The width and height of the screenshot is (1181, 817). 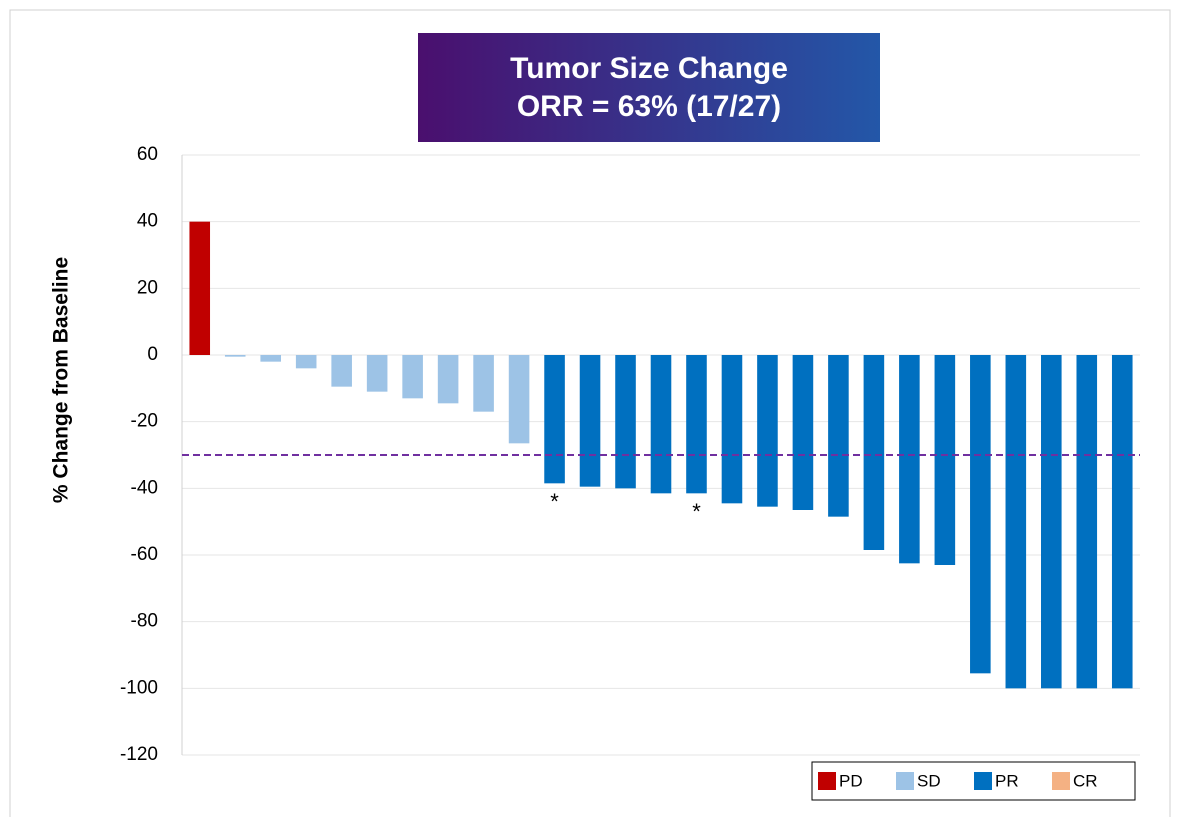 I want to click on y-tick-label: -60, so click(x=144, y=554).